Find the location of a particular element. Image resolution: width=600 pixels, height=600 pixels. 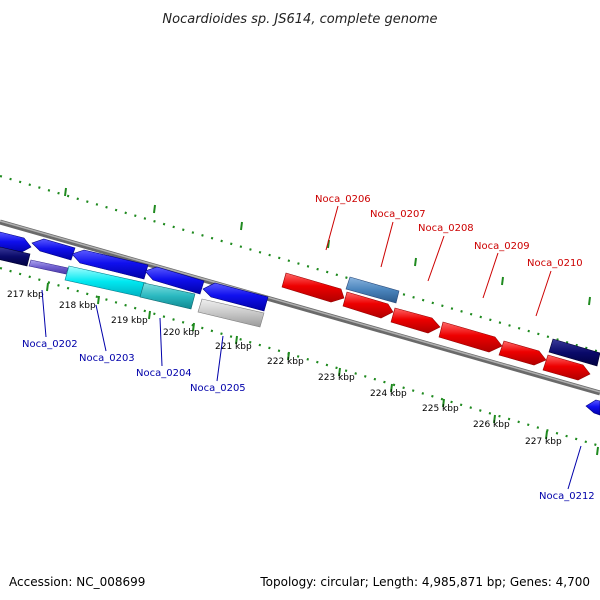

gene-label-noca-0209: Noca_0209 is located at coordinates (502, 246).